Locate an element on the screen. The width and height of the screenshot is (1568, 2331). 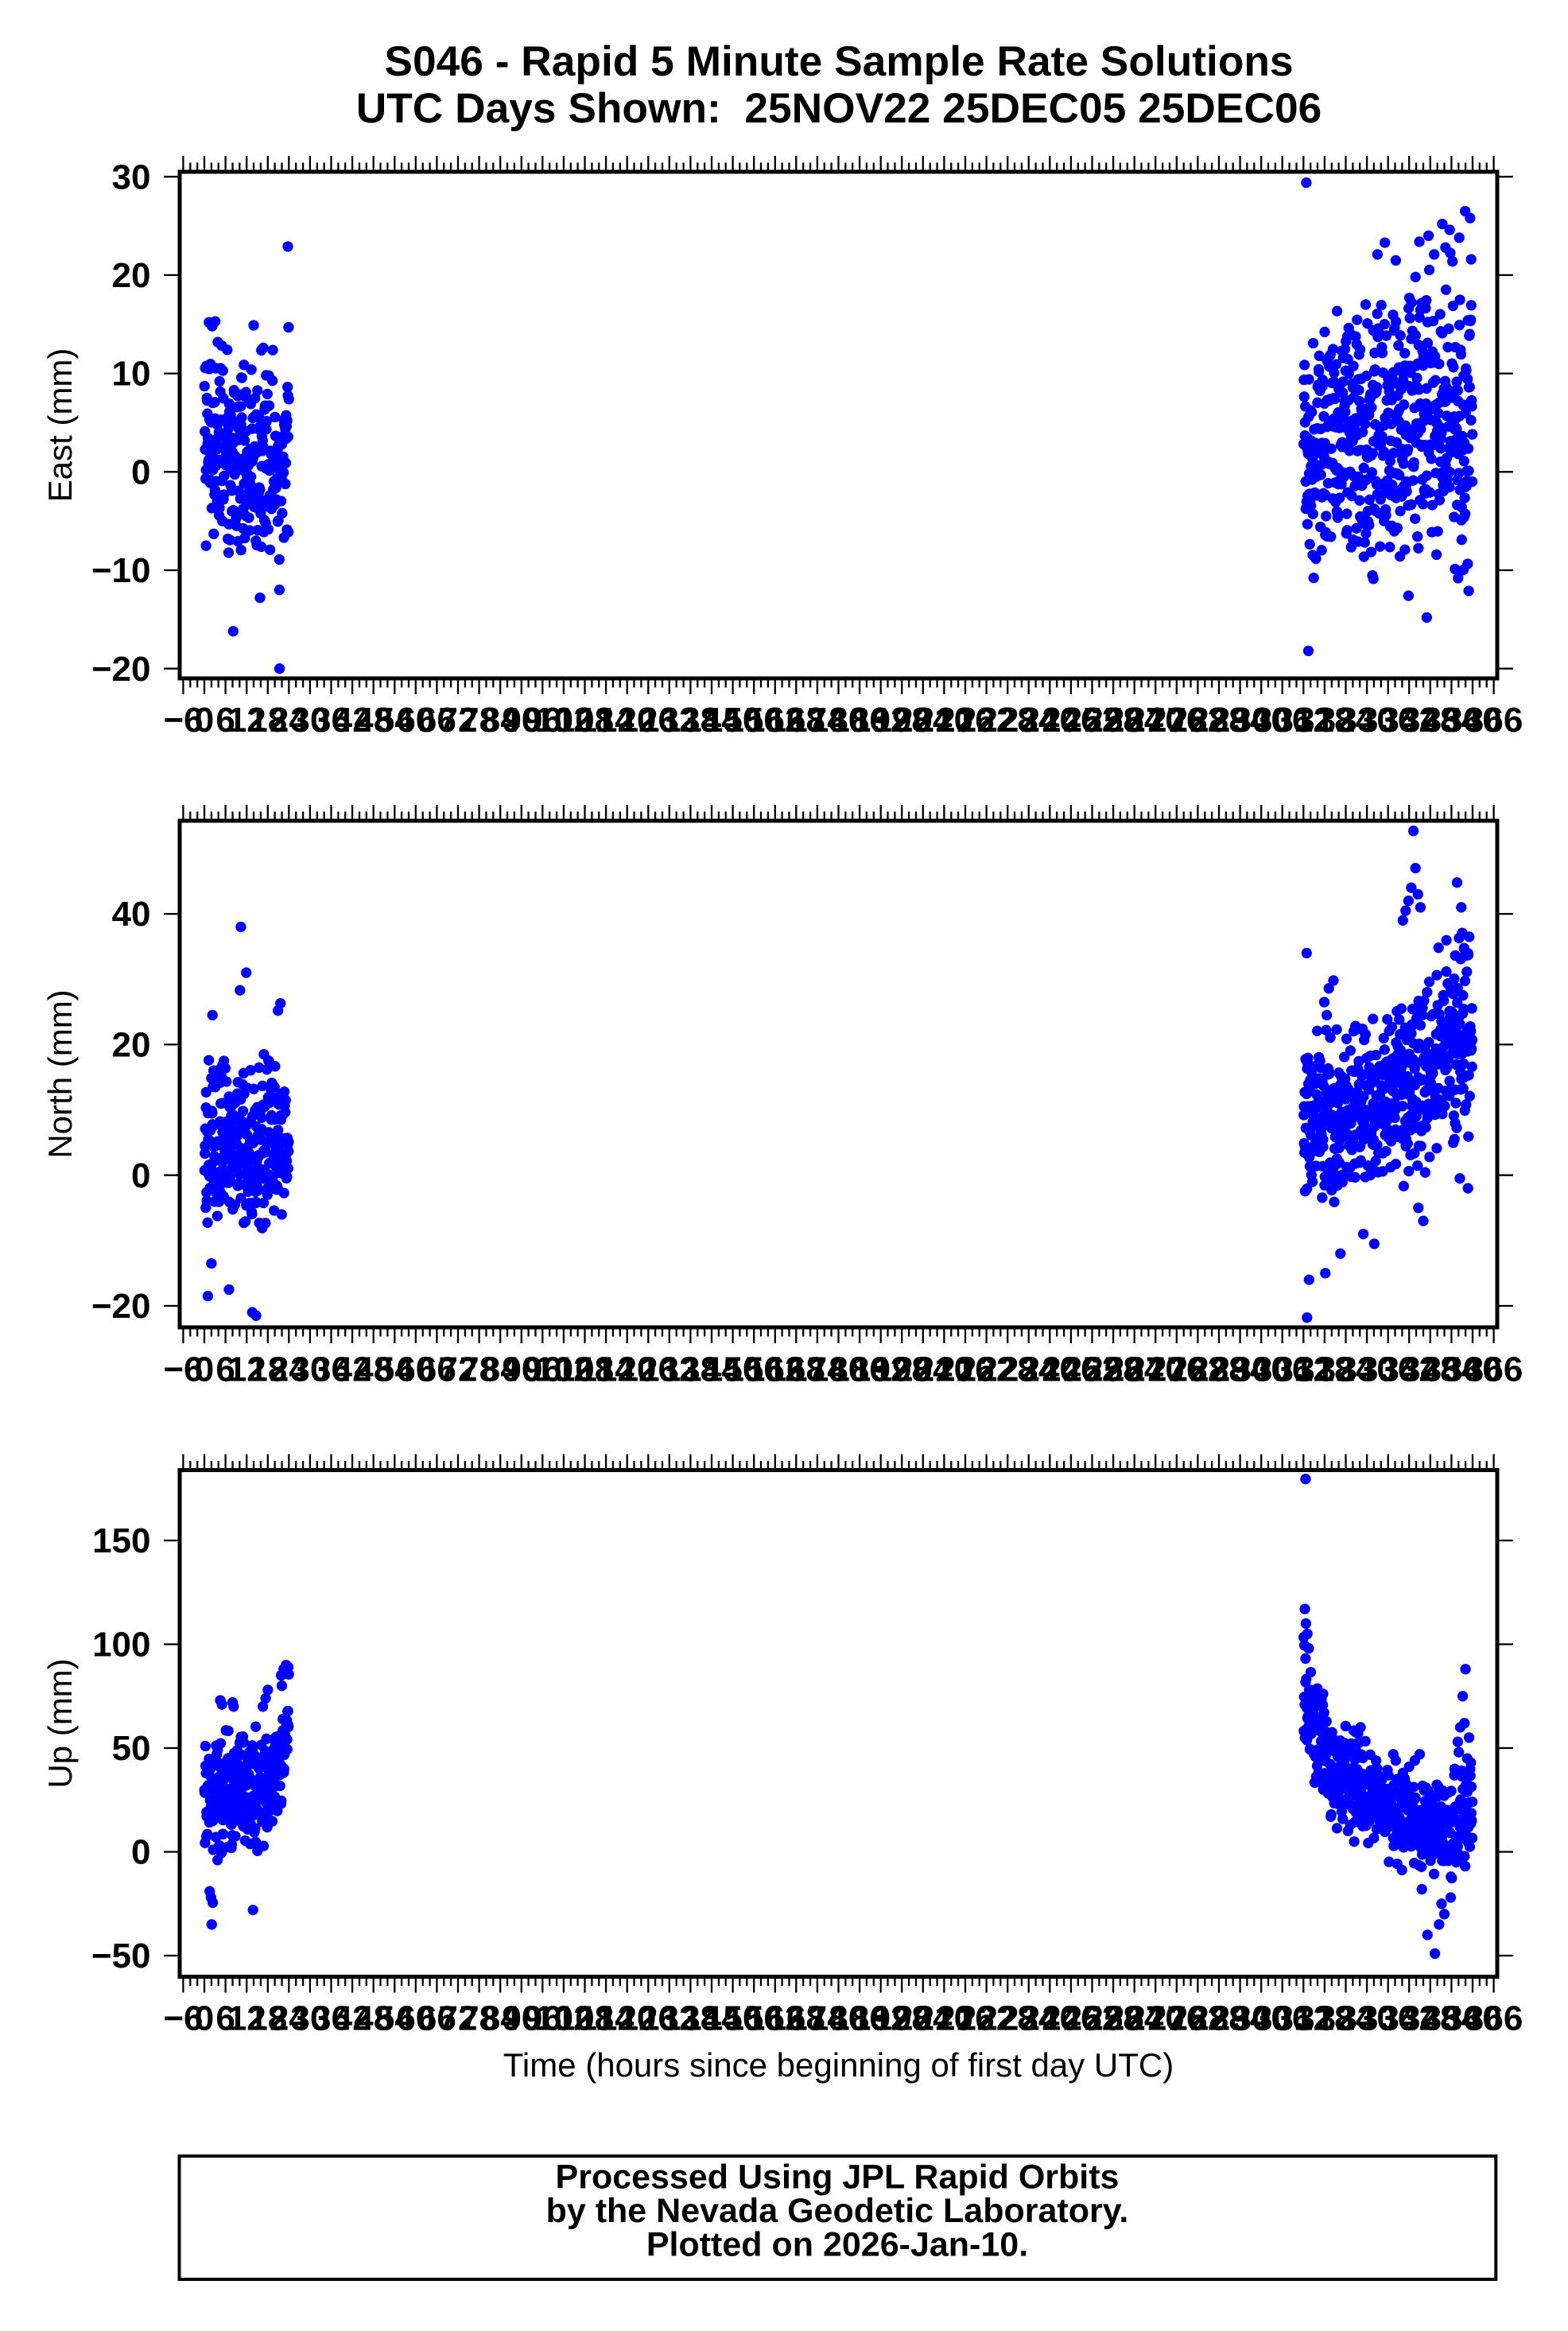
svg-text: 276 is located at coordinates (1176, 2018).